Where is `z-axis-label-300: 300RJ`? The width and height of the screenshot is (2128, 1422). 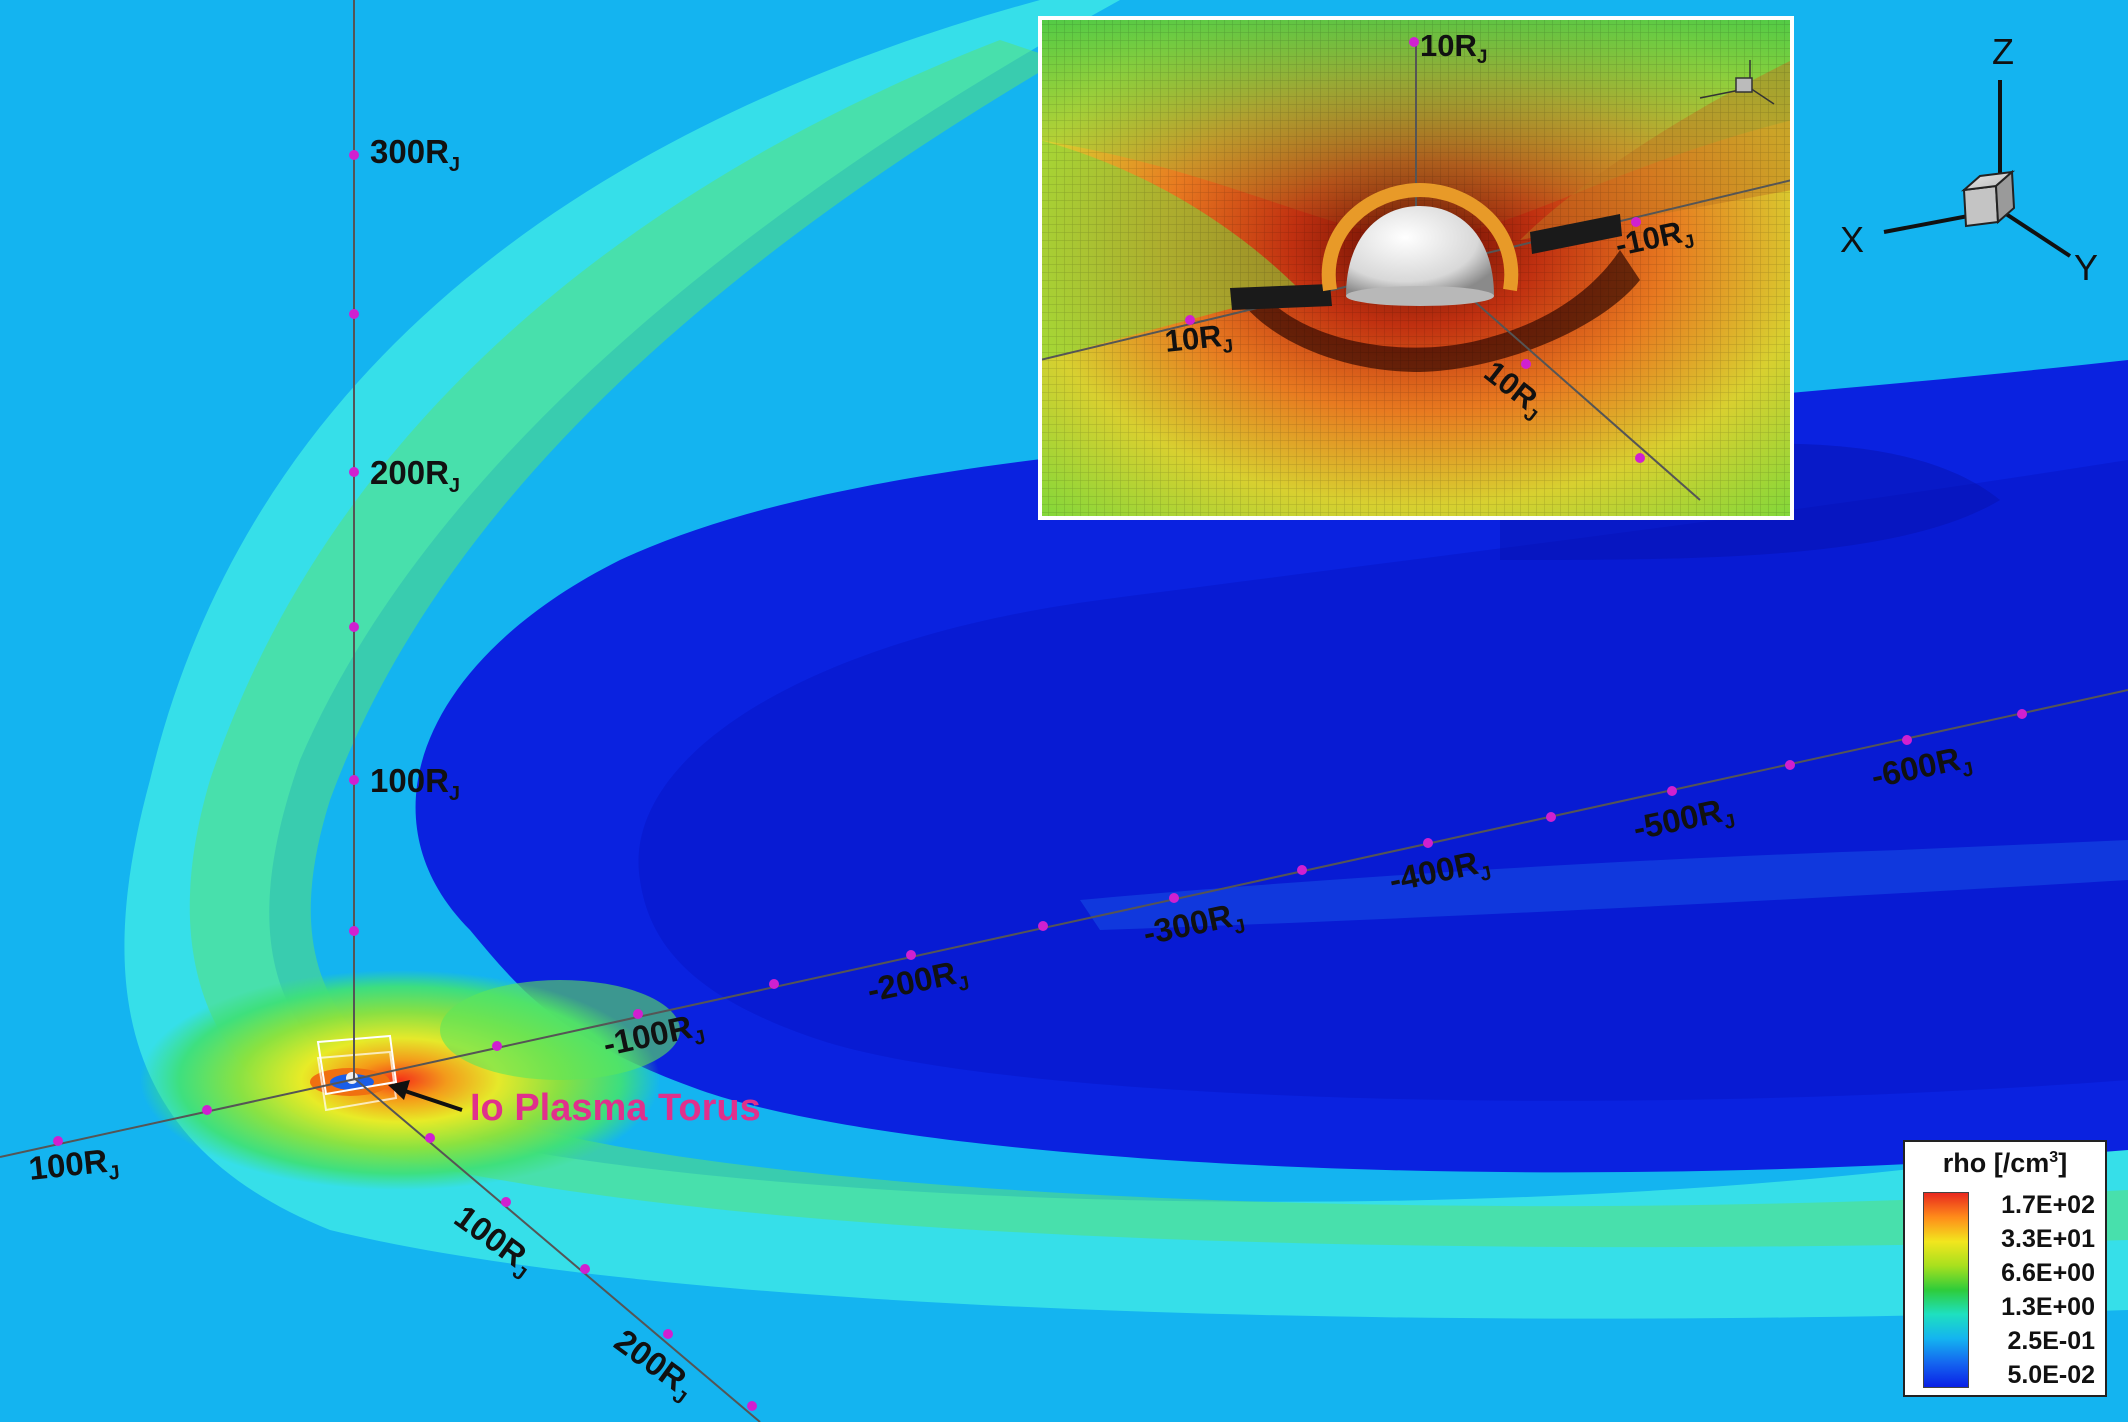
z-axis-label-300: 300RJ is located at coordinates (415, 154).